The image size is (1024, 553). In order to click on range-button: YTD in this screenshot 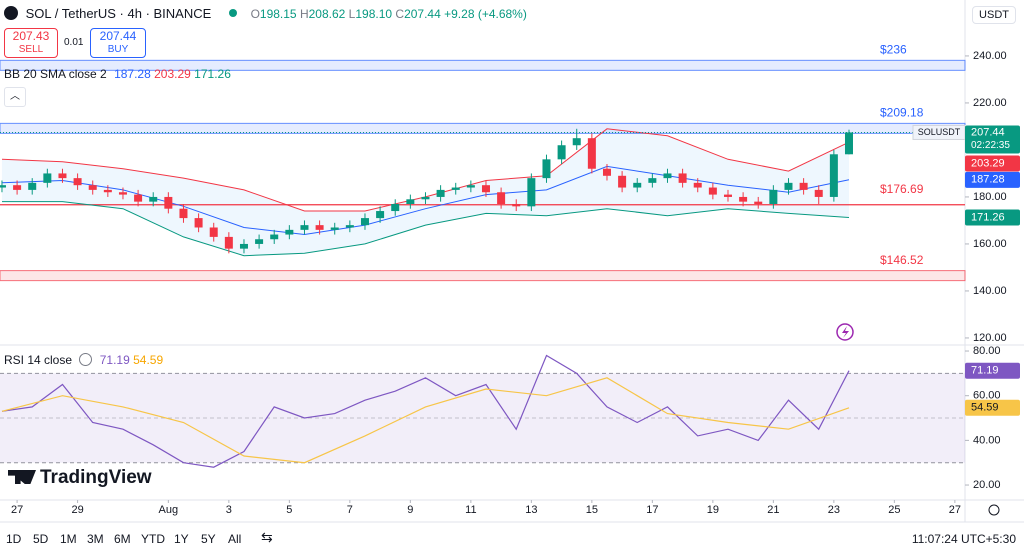, I will do `click(153, 539)`.